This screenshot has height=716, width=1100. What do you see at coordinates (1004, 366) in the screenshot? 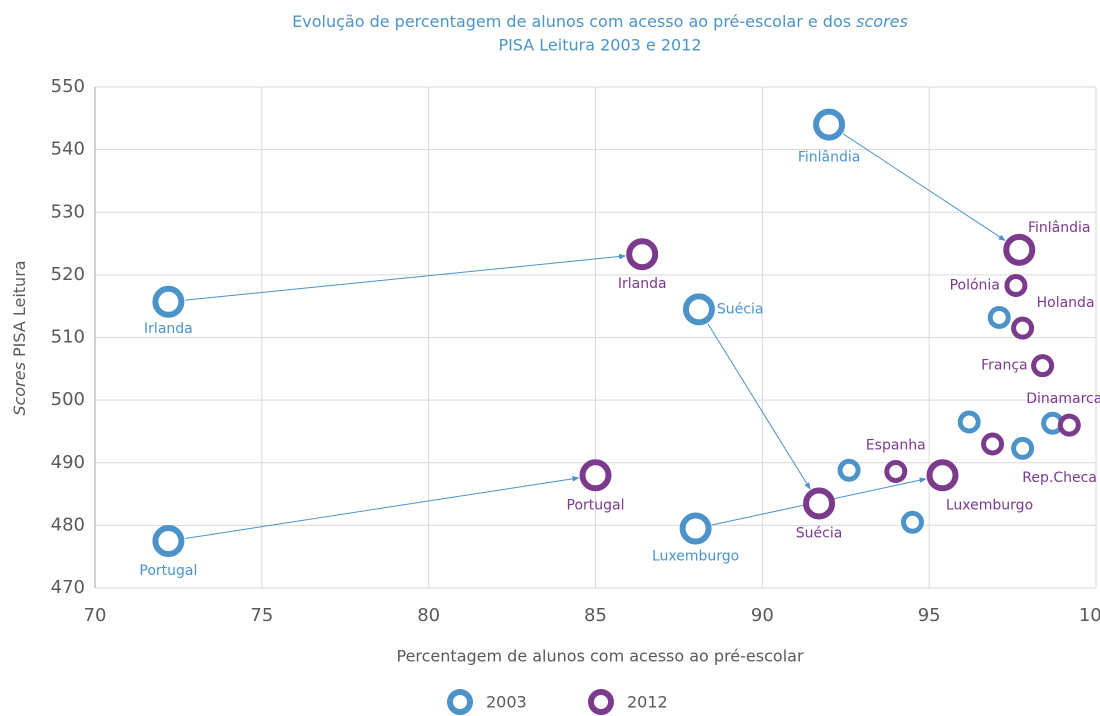
I see `point-label: França` at bounding box center [1004, 366].